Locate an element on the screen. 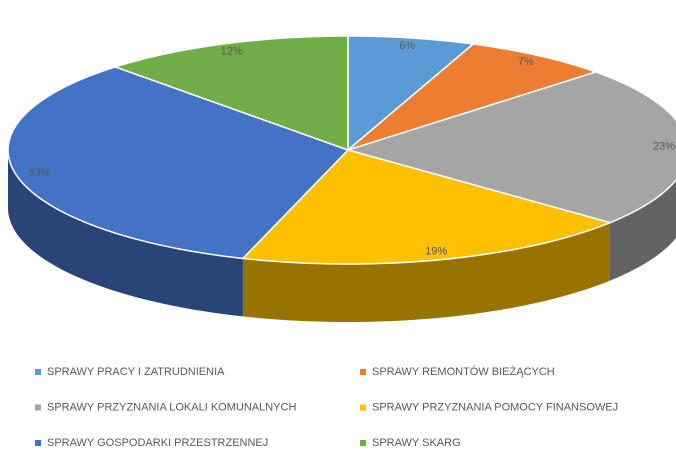 This screenshot has width=676, height=454. legend-label: SPRAWY PRZYZNANIA LOKALI KOMUNALNYCH is located at coordinates (171, 407).